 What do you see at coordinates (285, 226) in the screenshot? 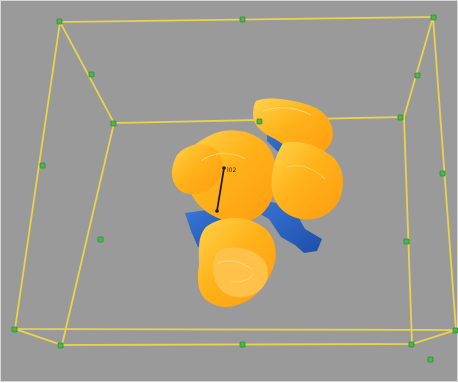
I see `blue-segment` at bounding box center [285, 226].